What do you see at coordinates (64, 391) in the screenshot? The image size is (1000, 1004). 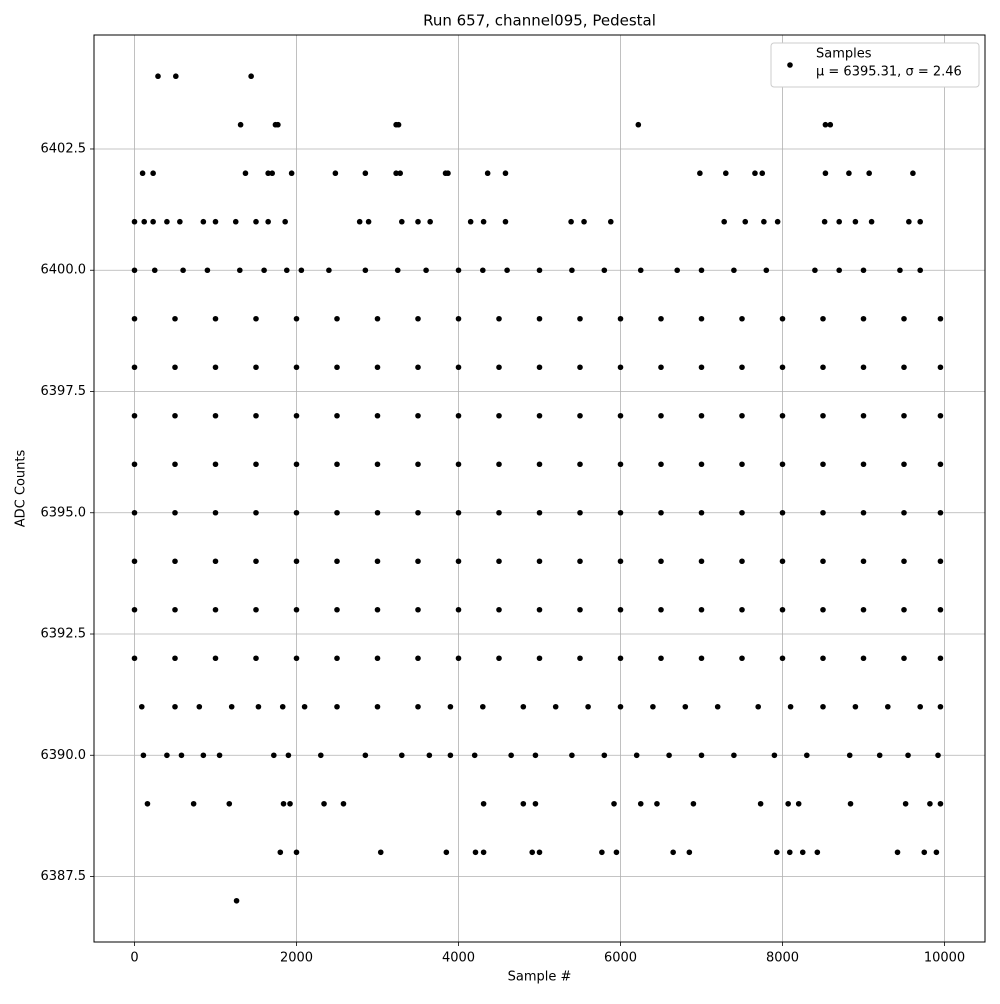 I see `y-tick-label: 6397.5` at bounding box center [64, 391].